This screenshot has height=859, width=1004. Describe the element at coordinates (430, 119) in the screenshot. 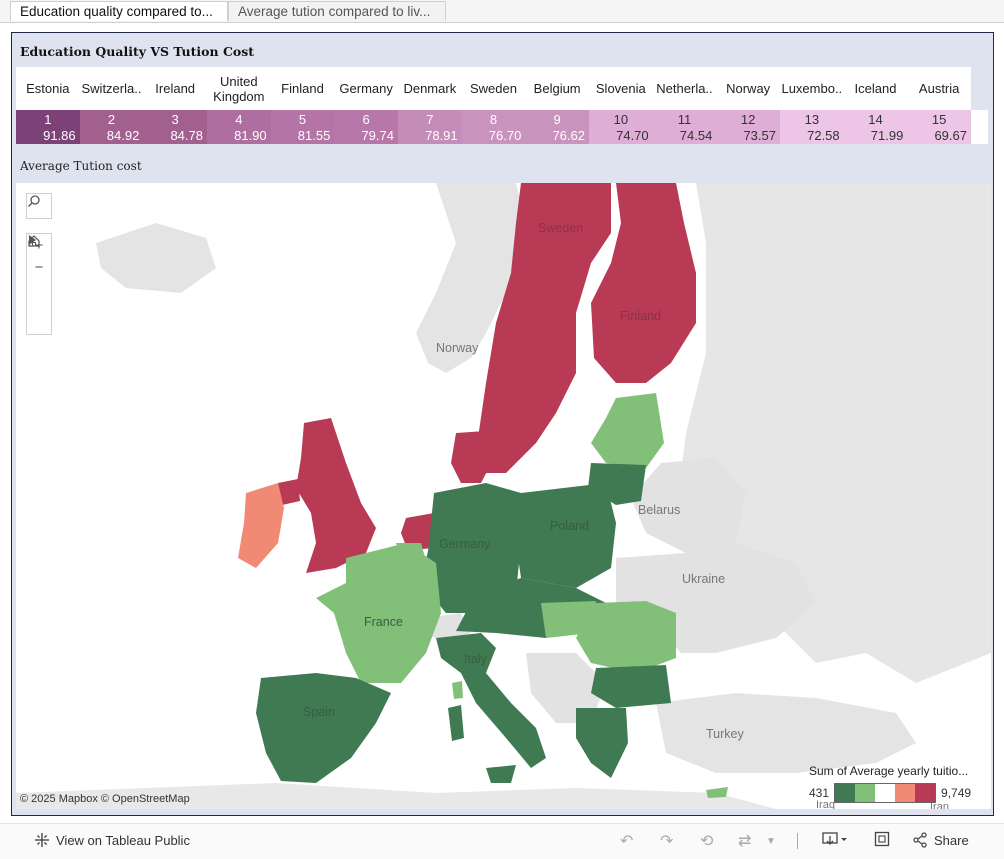

I see `rank-value: 7` at that location.